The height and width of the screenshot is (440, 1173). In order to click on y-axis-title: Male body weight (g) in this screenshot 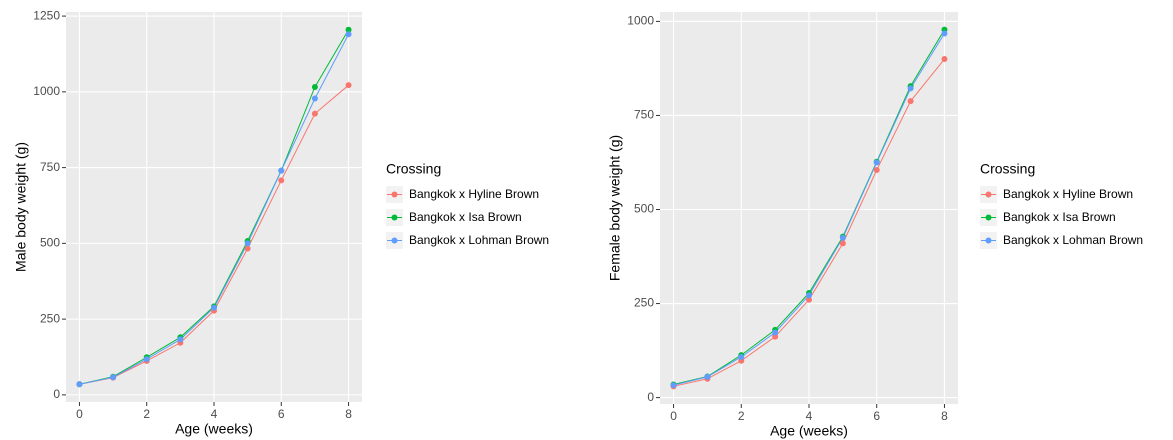, I will do `click(21, 207)`.